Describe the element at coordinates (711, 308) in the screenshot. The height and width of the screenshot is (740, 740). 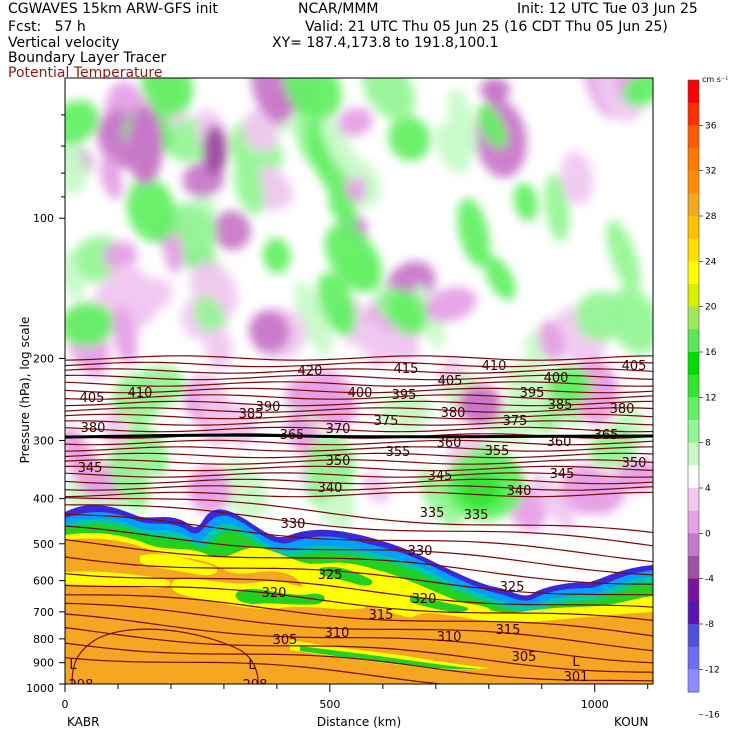
I see `colorbar-label: 20` at that location.